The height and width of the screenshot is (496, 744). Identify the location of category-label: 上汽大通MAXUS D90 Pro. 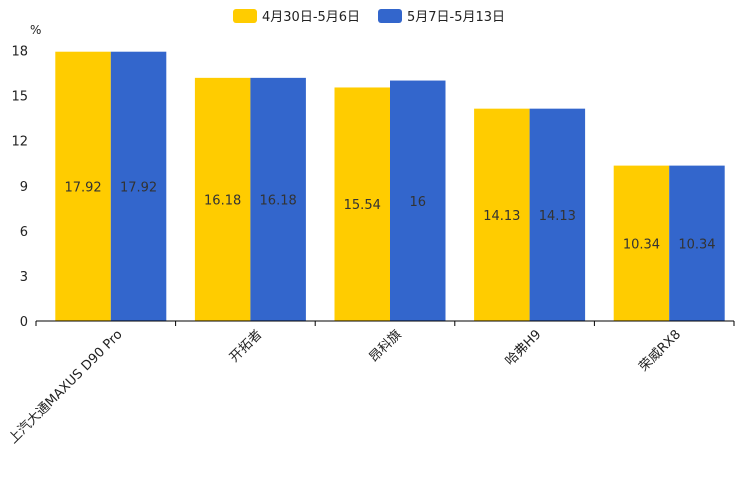
(66, 387).